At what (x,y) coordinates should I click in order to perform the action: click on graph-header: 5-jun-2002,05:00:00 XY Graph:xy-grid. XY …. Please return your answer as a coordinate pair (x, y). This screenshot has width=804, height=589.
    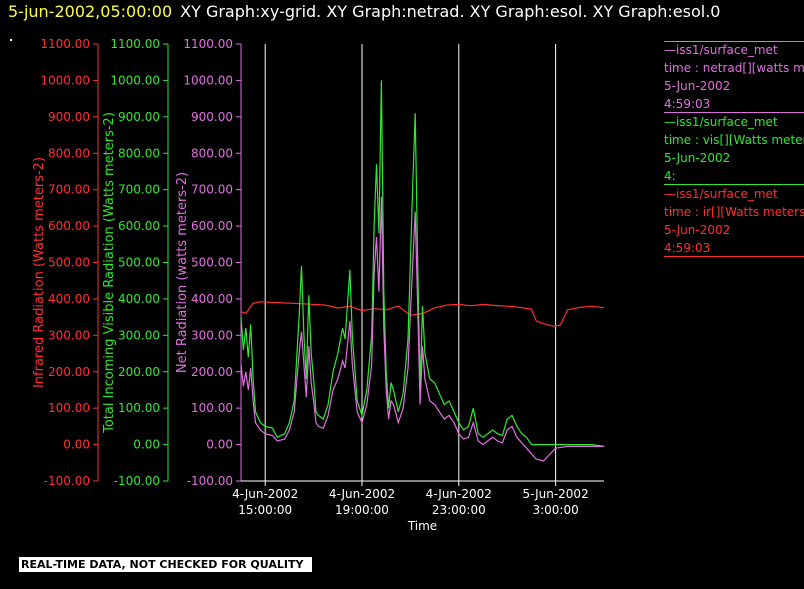
    Looking at the image, I should click on (364, 11).